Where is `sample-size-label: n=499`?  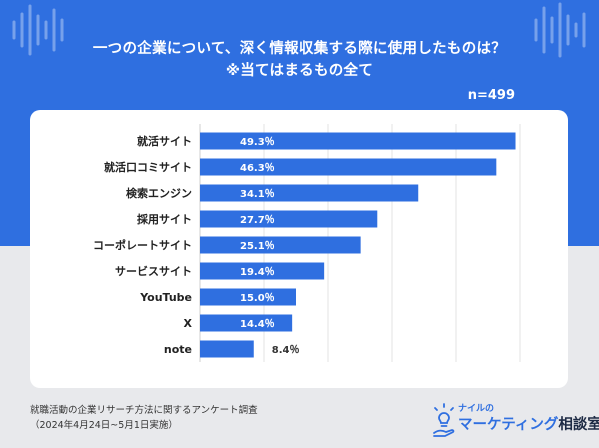
sample-size-label: n=499 is located at coordinates (491, 95).